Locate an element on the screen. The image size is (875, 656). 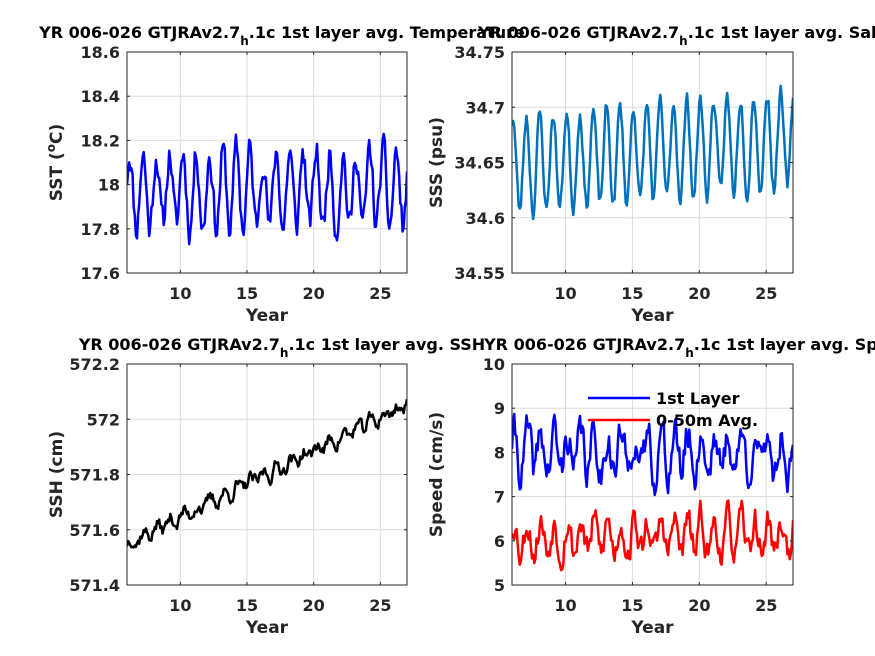
y-tick-label: 7 is located at coordinates (499, 497).